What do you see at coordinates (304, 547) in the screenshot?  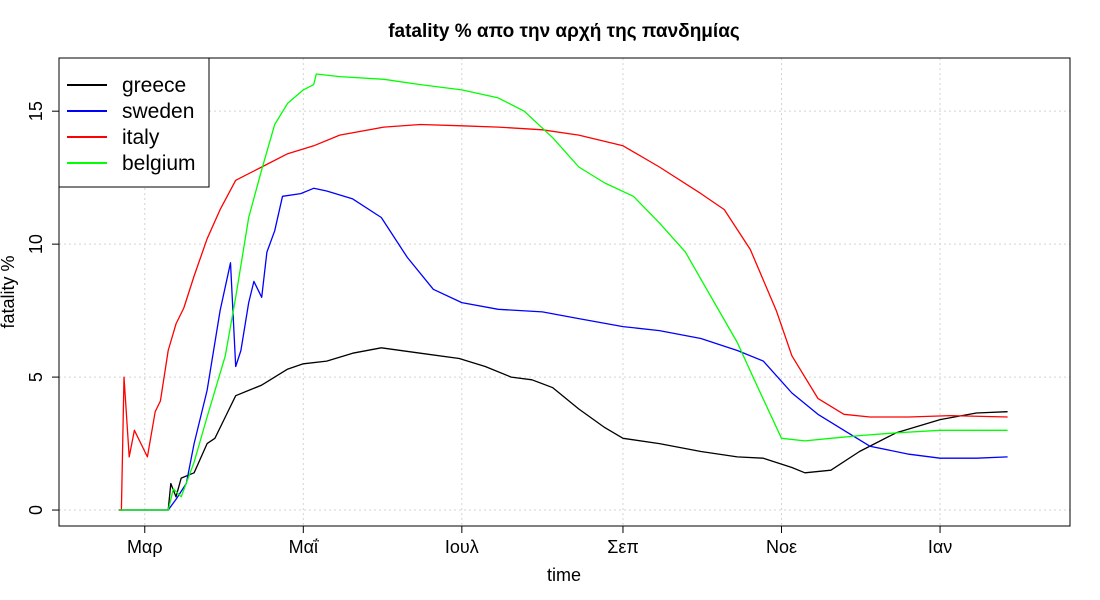 I see `x-tick-label: Μαΐ` at bounding box center [304, 547].